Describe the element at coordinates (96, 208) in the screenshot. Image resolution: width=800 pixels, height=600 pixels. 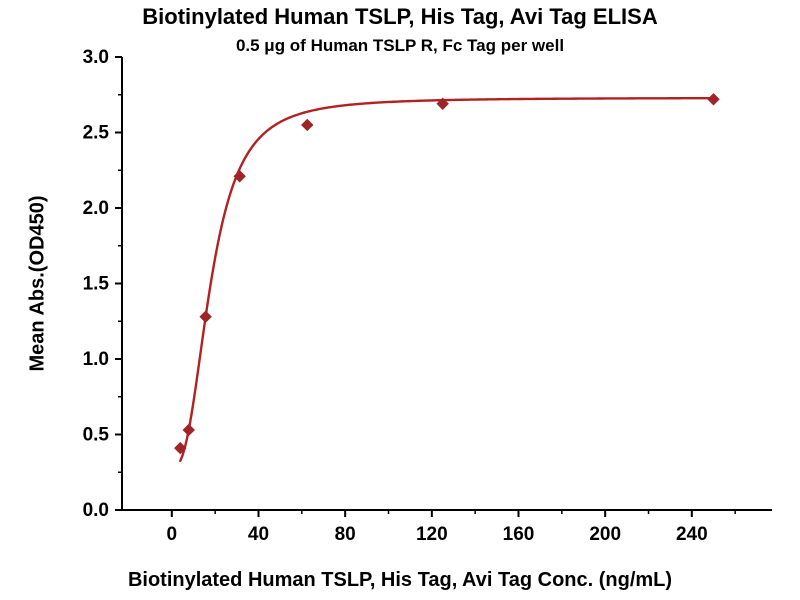
I see `y-tick-label: 2.0` at that location.